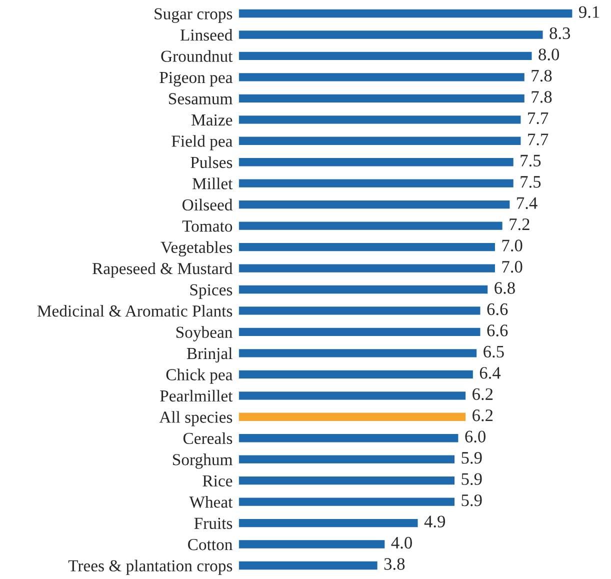 This screenshot has width=611, height=579. Describe the element at coordinates (206, 34) in the screenshot. I see `y-tick-label: Linseed` at that location.